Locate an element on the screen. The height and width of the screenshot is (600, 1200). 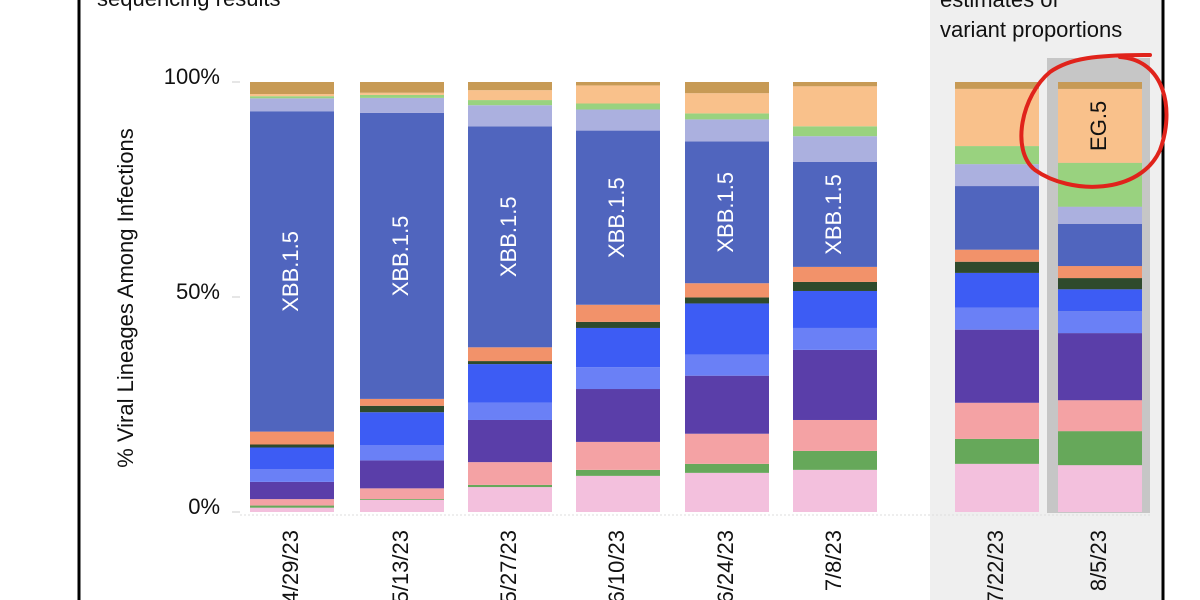
y-tick-label: 100% is located at coordinates (192, 76).